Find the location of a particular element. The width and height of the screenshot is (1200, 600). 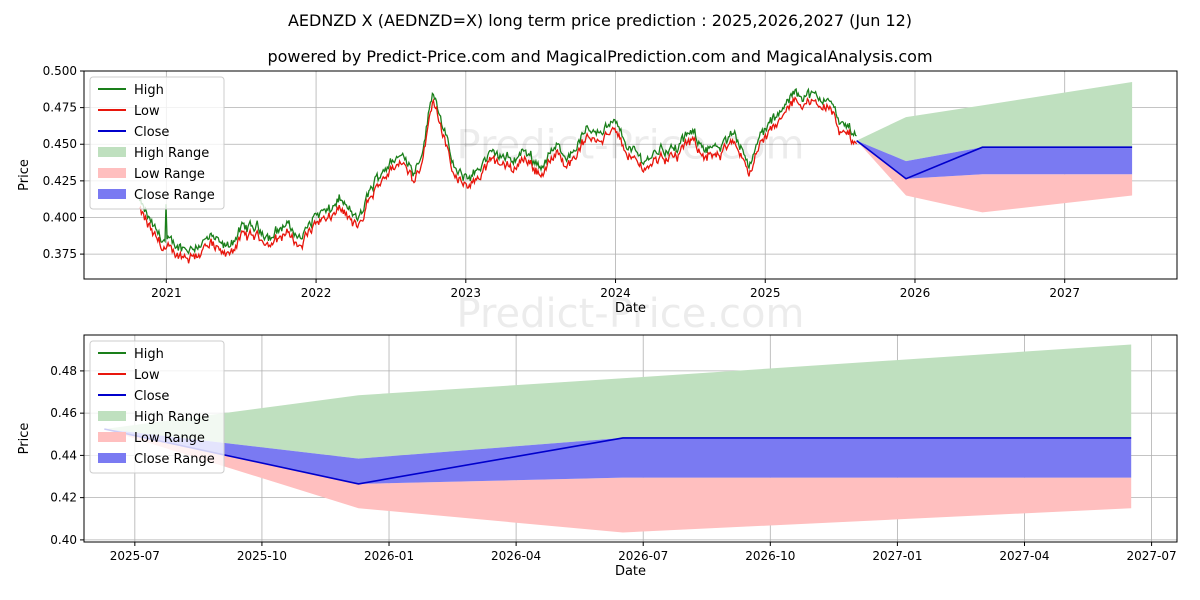

x-tick-label: 2026-04 is located at coordinates (516, 556).